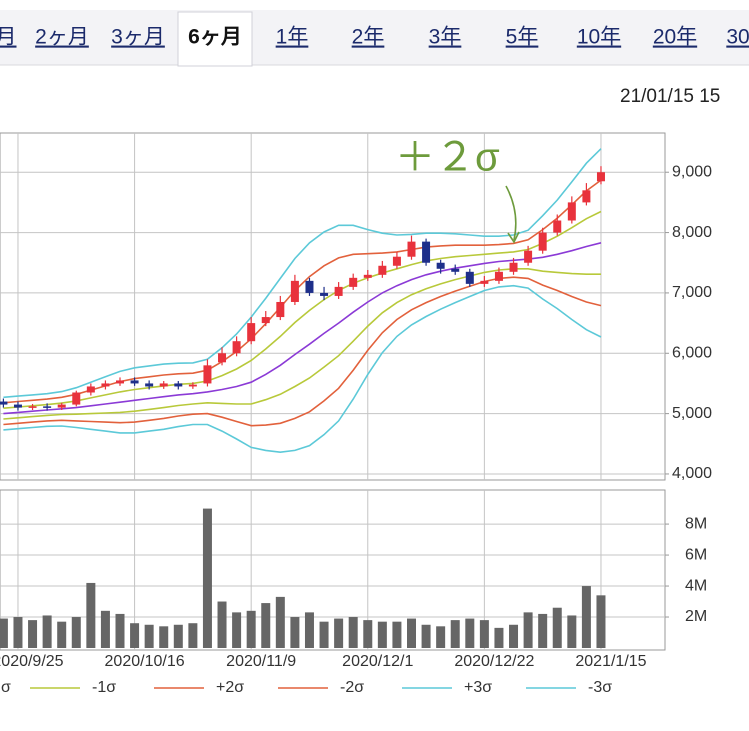 The height and width of the screenshot is (731, 749). I want to click on tab-selected-bg, so click(215, 39).